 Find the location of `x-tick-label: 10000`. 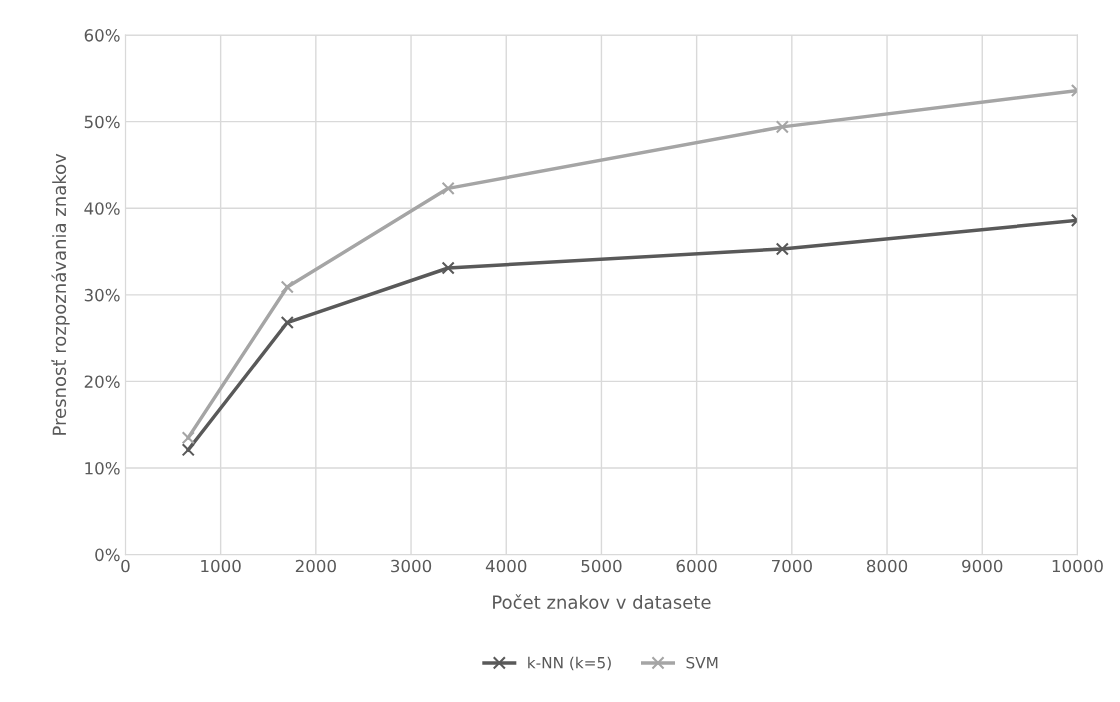

x-tick-label: 10000 is located at coordinates (1077, 566).